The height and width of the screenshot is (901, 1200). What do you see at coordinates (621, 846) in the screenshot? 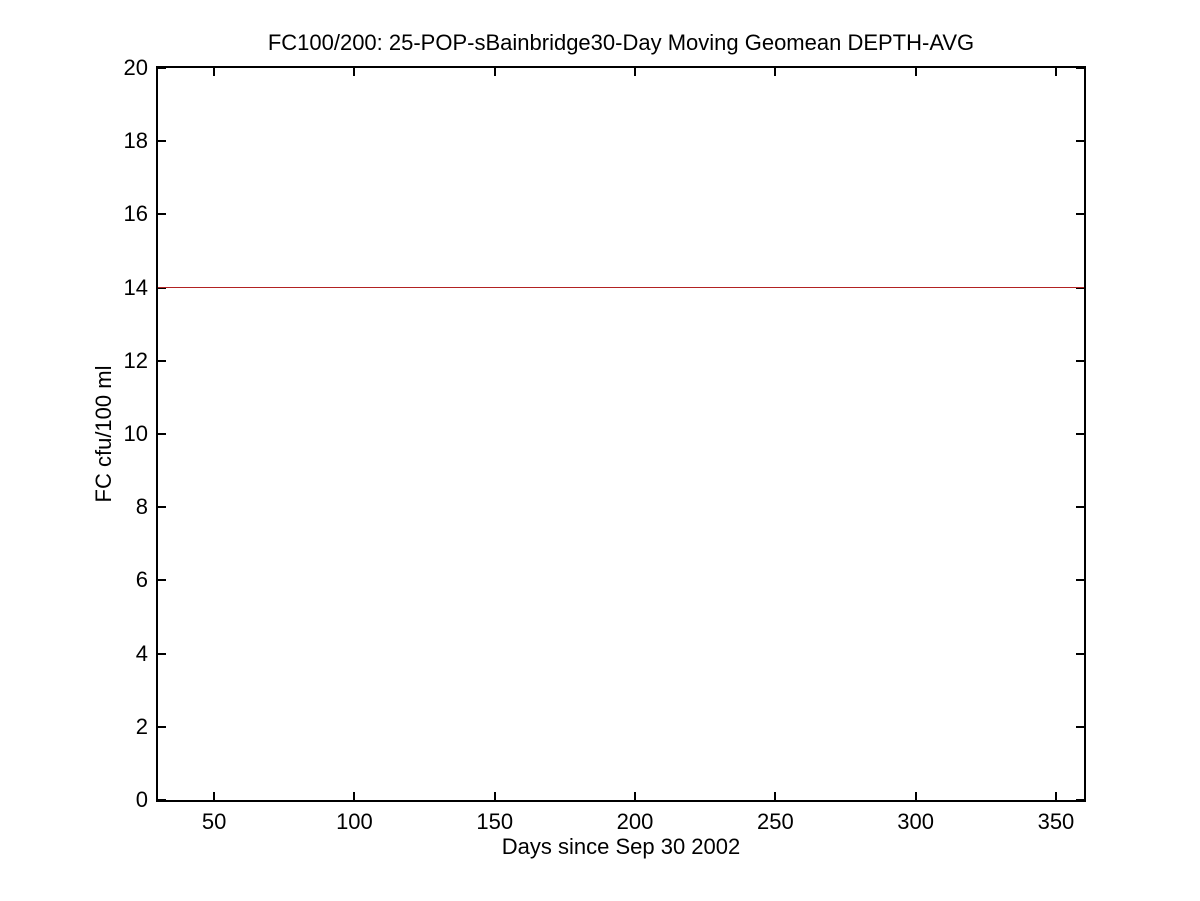
I see `x-axis-label: Days since Sep 30 2002` at bounding box center [621, 846].